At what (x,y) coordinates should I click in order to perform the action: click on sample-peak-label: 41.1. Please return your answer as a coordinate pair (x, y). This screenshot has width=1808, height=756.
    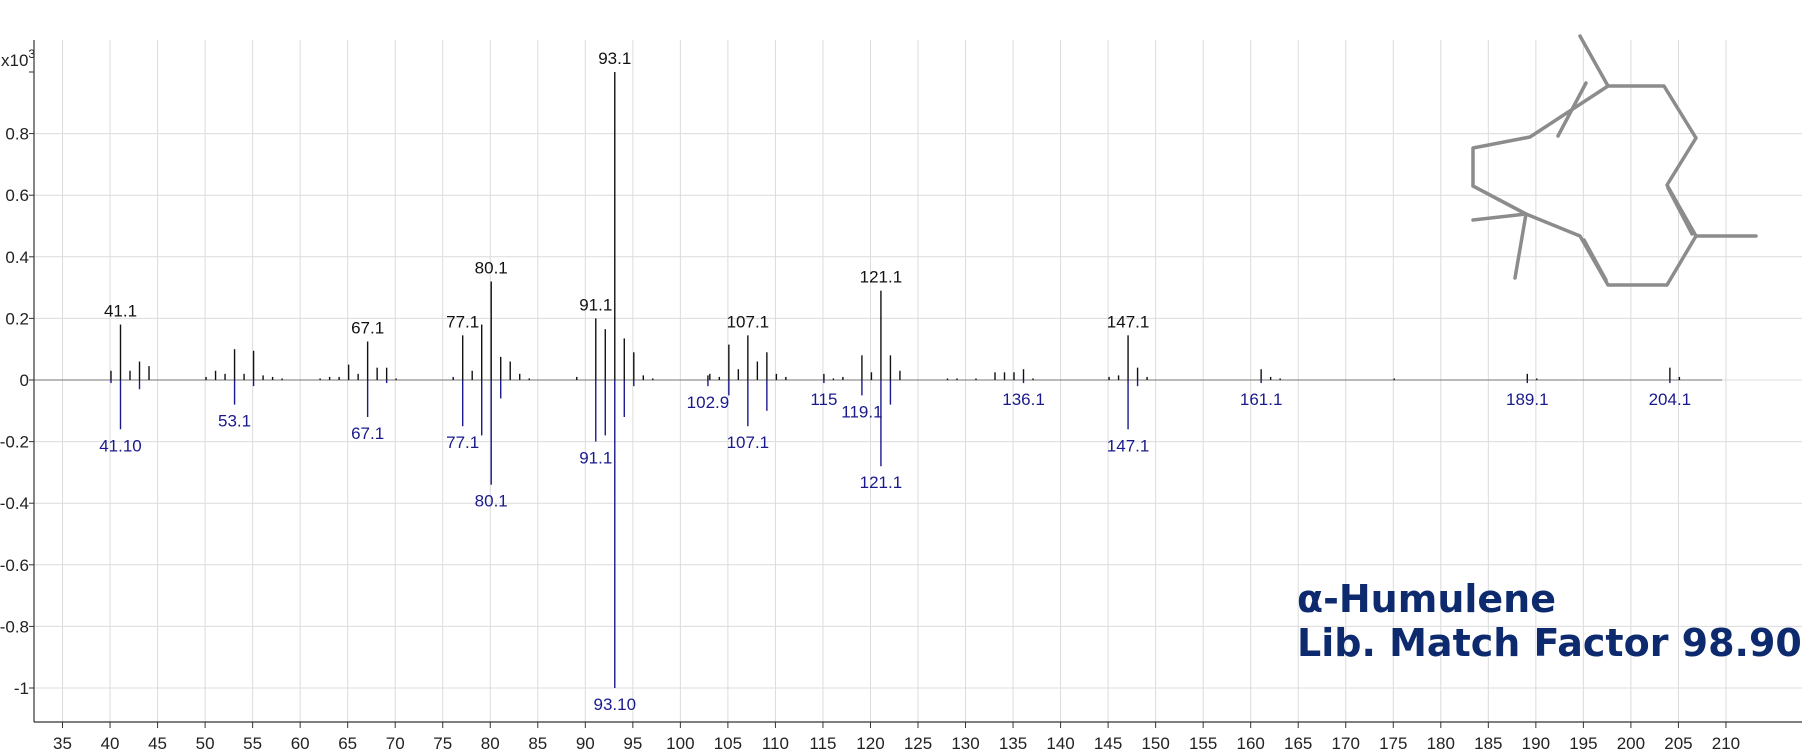
    Looking at the image, I should click on (120, 311).